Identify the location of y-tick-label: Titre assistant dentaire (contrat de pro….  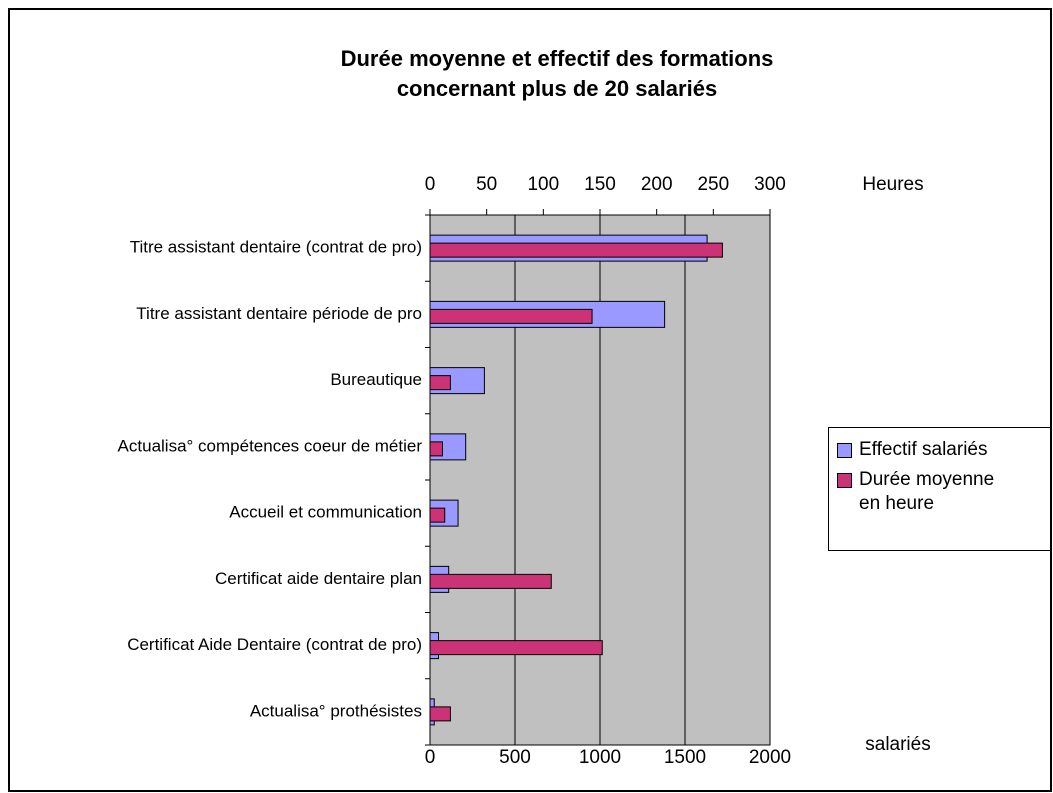
(276, 247).